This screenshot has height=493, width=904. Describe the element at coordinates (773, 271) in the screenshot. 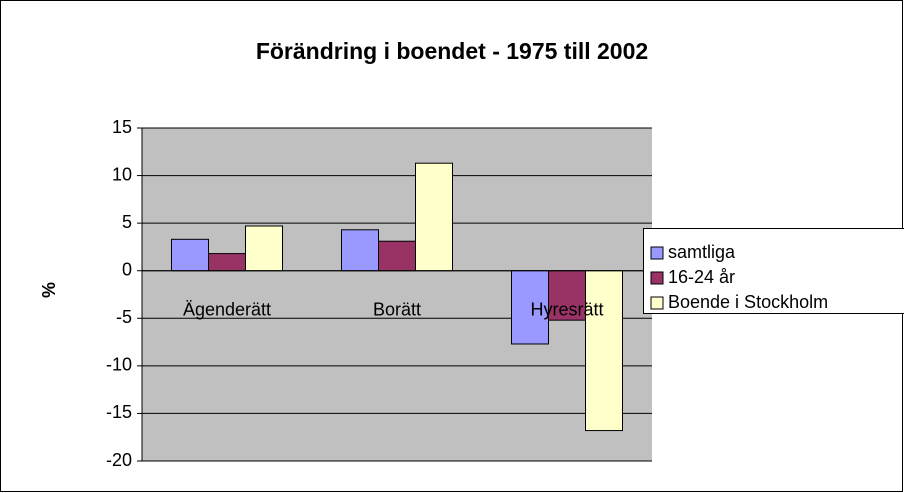

I see `legend` at that location.